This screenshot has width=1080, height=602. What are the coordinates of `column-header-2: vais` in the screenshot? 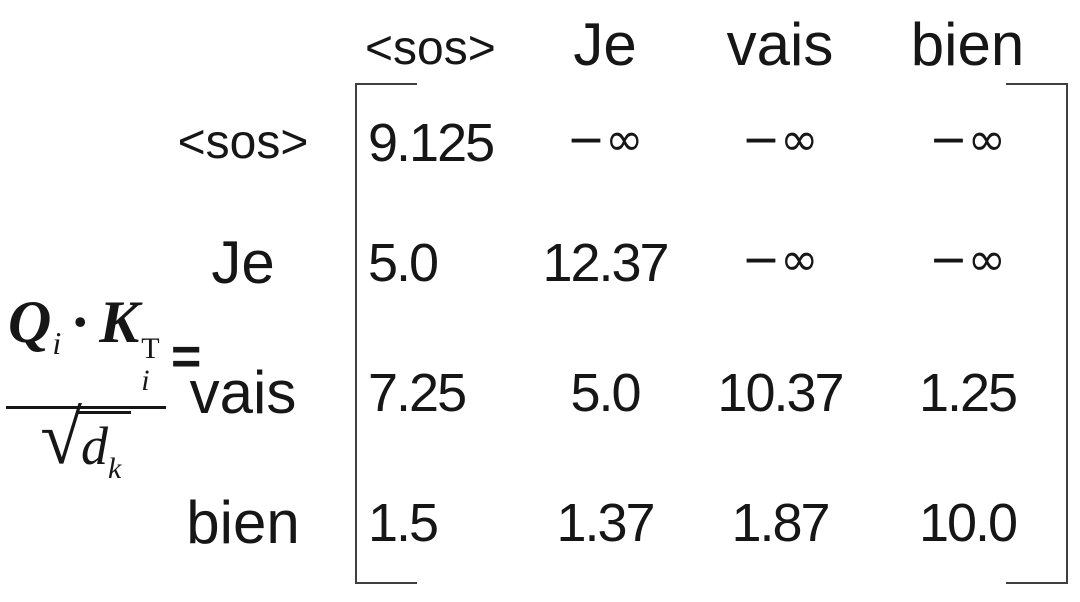 It's located at (780, 44).